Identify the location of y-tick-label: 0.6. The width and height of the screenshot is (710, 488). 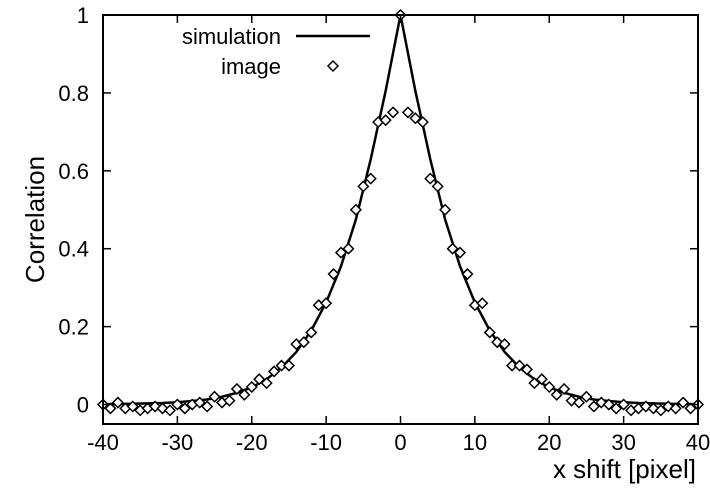
(73, 171).